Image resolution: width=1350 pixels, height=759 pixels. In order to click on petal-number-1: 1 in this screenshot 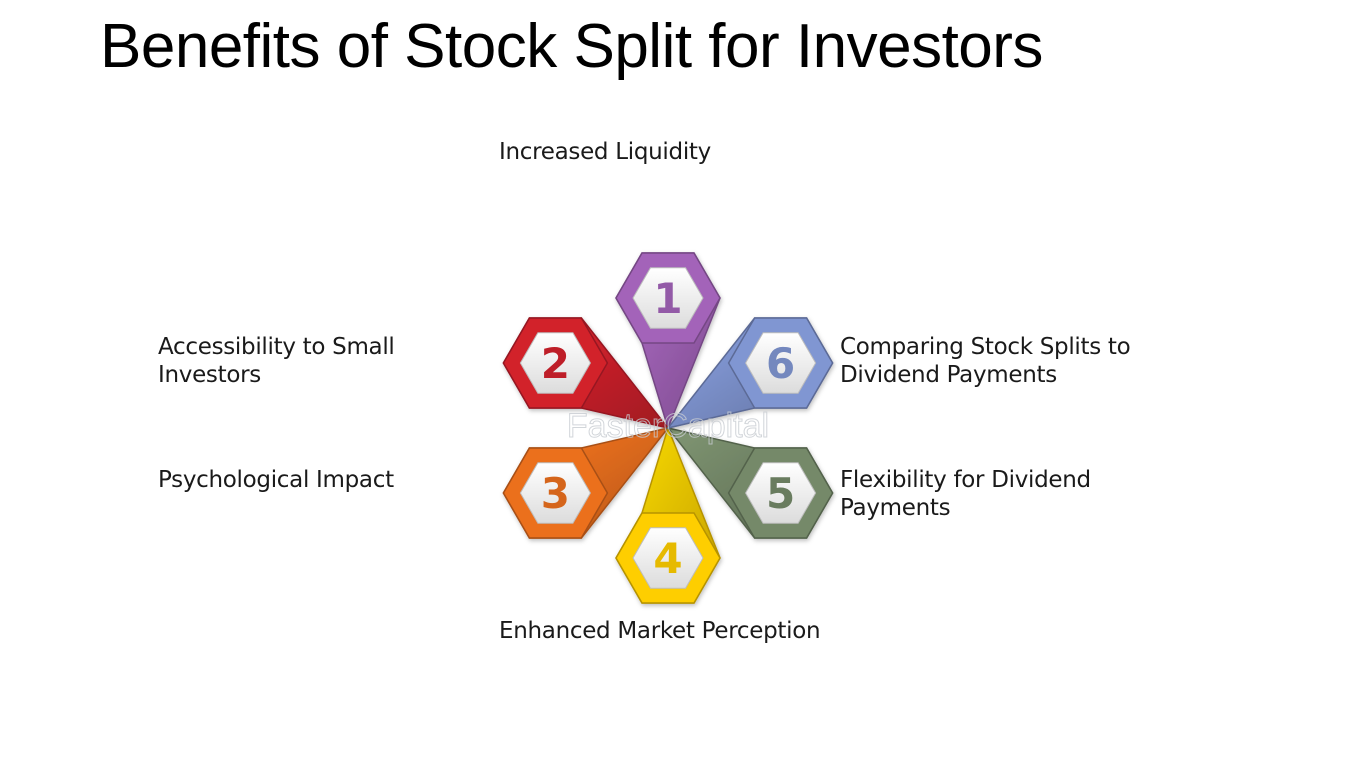, I will do `click(667, 298)`.